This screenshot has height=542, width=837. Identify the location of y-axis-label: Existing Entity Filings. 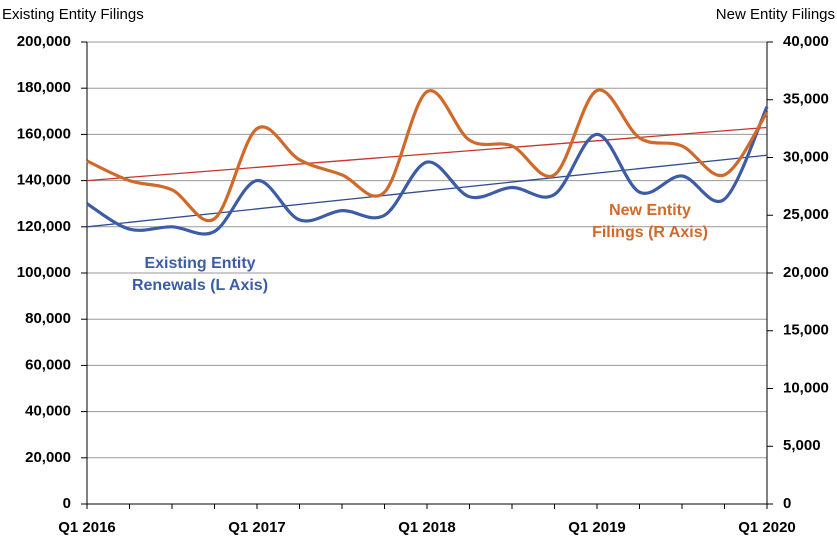
(73, 14).